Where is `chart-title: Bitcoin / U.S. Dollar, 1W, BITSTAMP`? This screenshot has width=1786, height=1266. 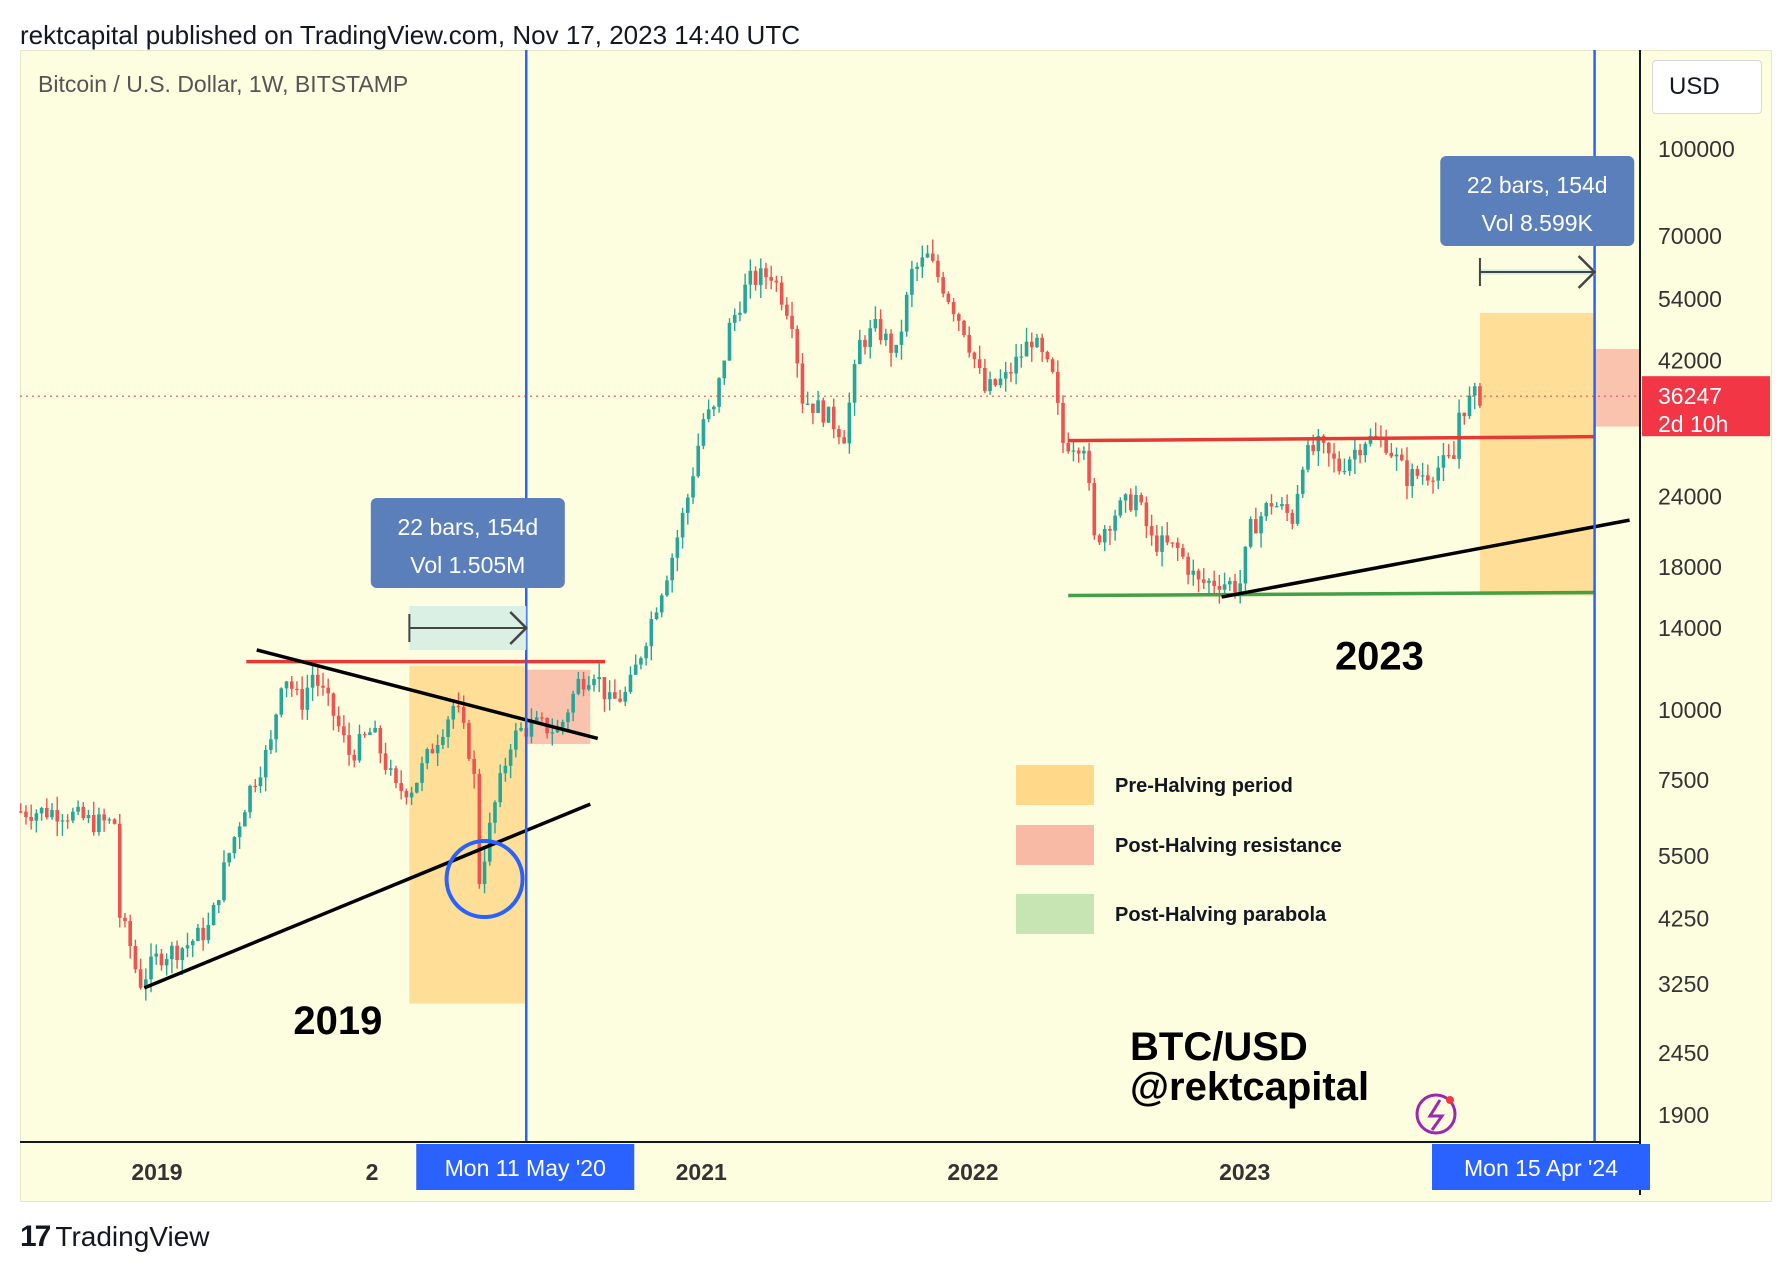
chart-title: Bitcoin / U.S. Dollar, 1W, BITSTAMP is located at coordinates (223, 84).